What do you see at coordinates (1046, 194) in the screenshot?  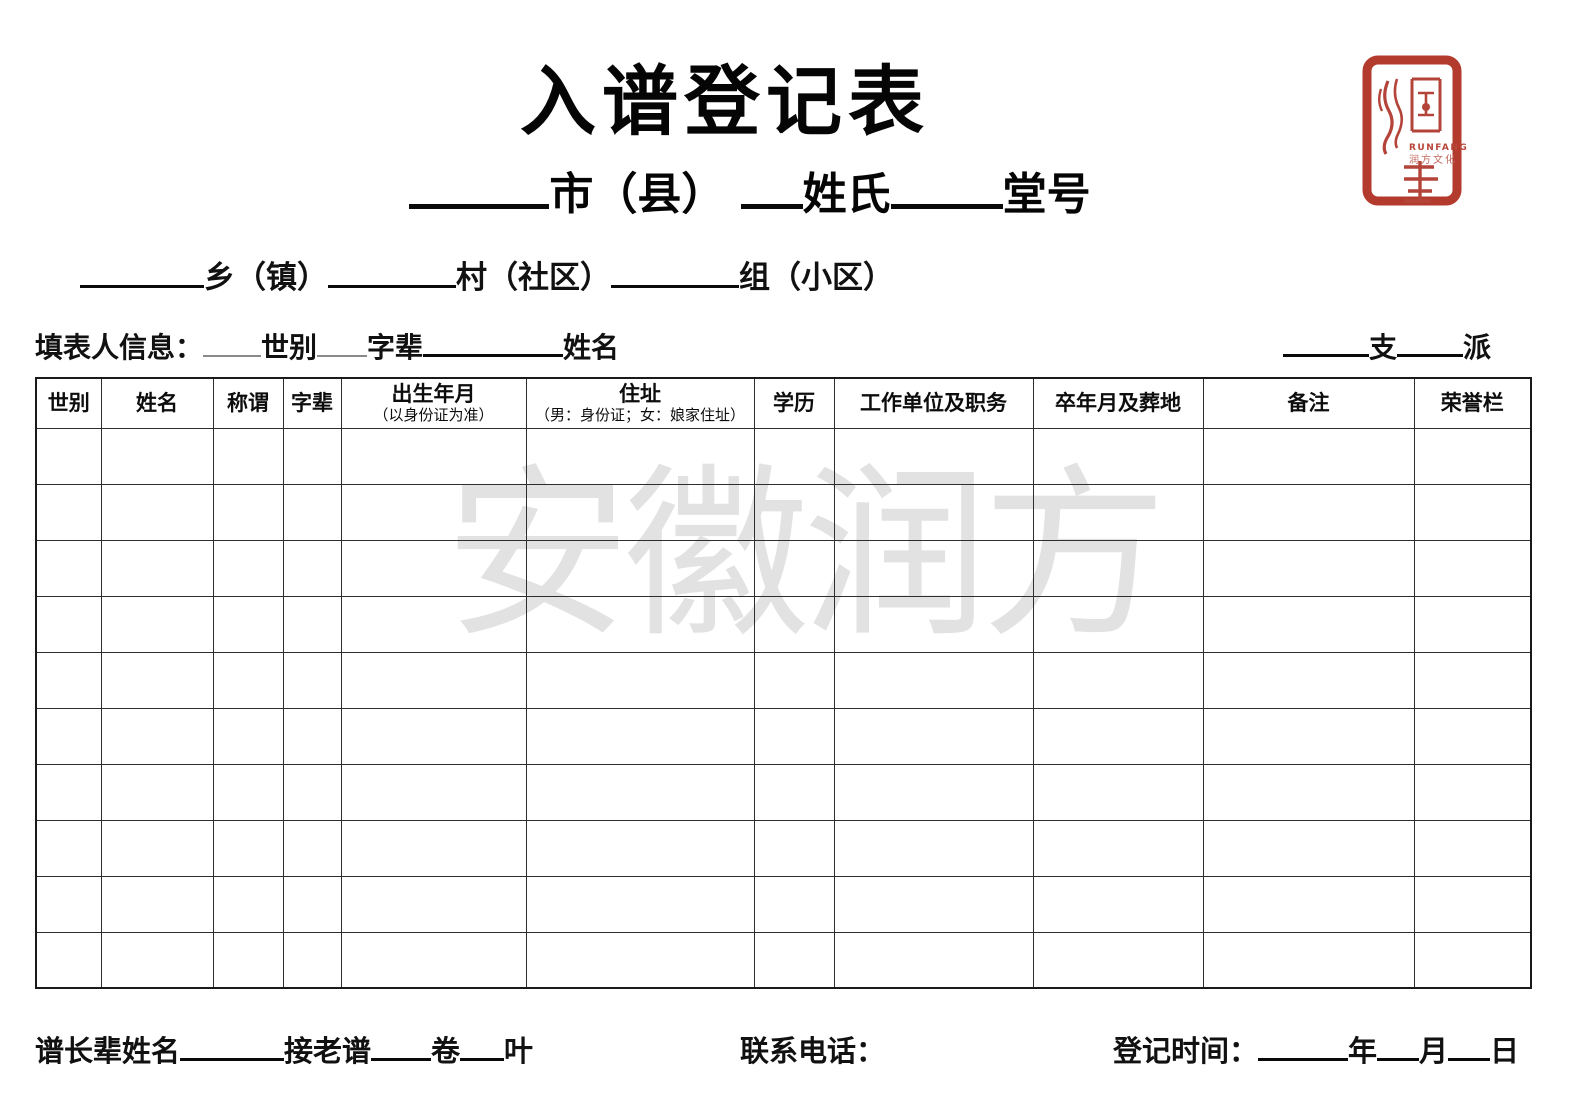 I see `hall-label: 堂号` at bounding box center [1046, 194].